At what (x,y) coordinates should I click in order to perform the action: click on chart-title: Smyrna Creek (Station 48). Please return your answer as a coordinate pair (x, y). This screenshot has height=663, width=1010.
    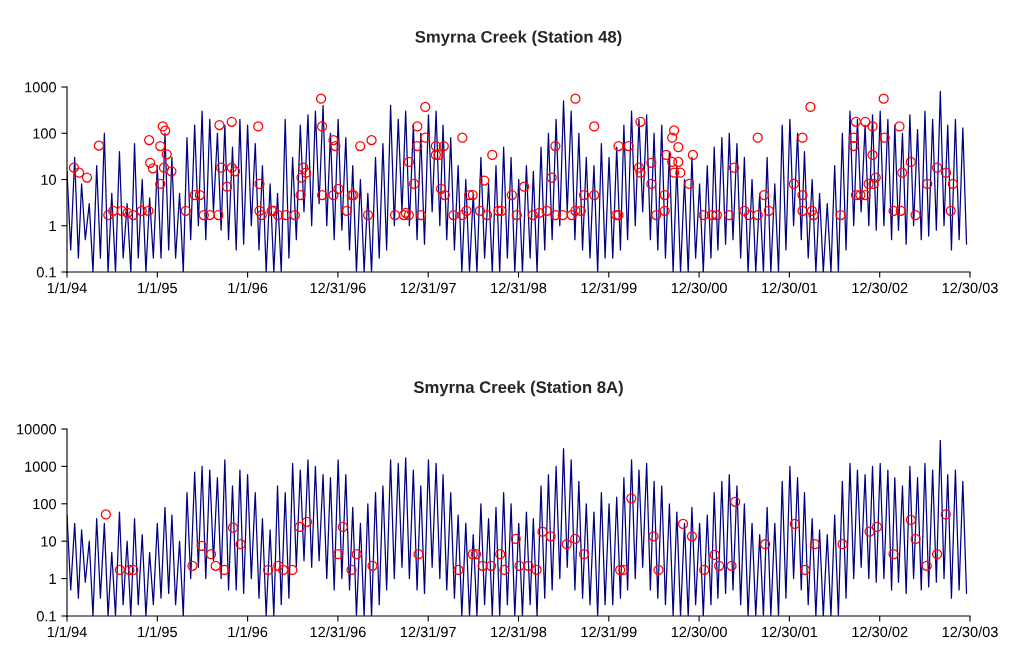
    Looking at the image, I should click on (518, 38).